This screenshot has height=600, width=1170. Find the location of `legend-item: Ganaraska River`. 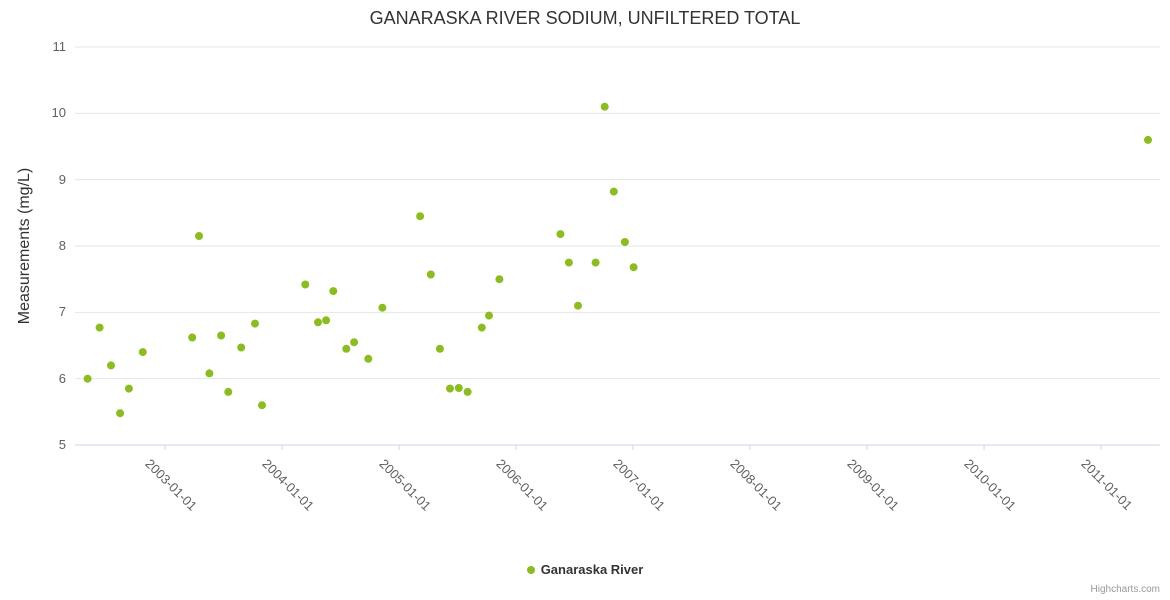

legend-item: Ganaraska River is located at coordinates (585, 569).